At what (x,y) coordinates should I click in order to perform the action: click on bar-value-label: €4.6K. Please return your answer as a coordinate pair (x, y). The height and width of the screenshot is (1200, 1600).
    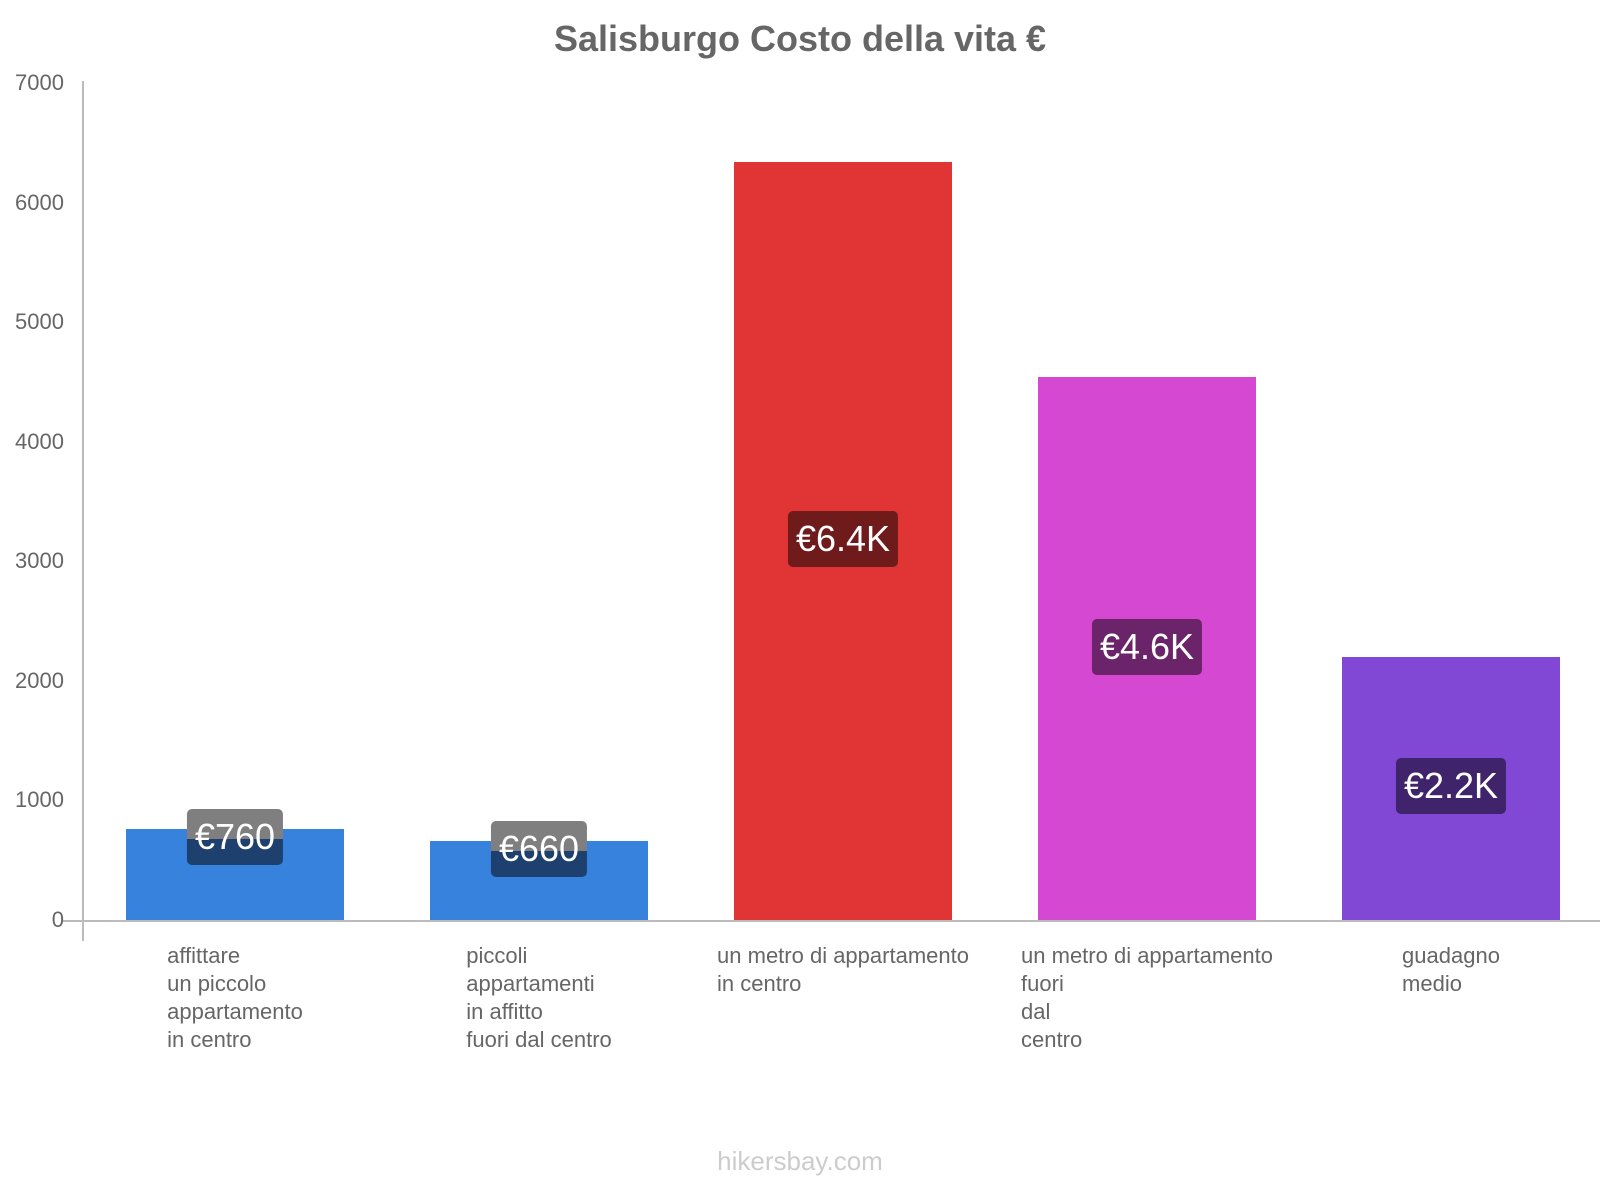
    Looking at the image, I should click on (1147, 646).